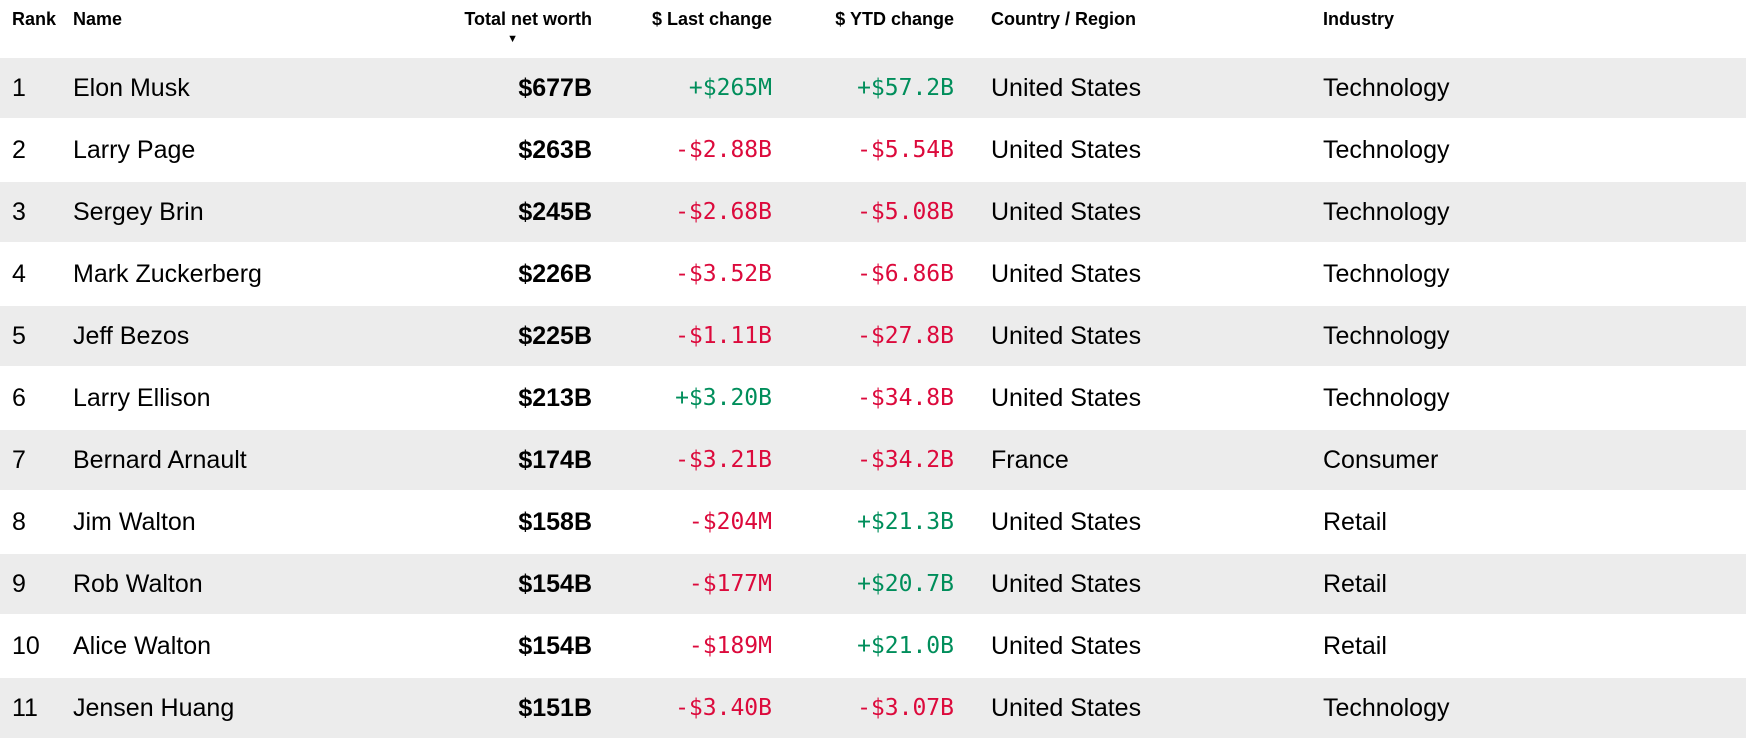  I want to click on last-change-cell: -$177M, so click(730, 584).